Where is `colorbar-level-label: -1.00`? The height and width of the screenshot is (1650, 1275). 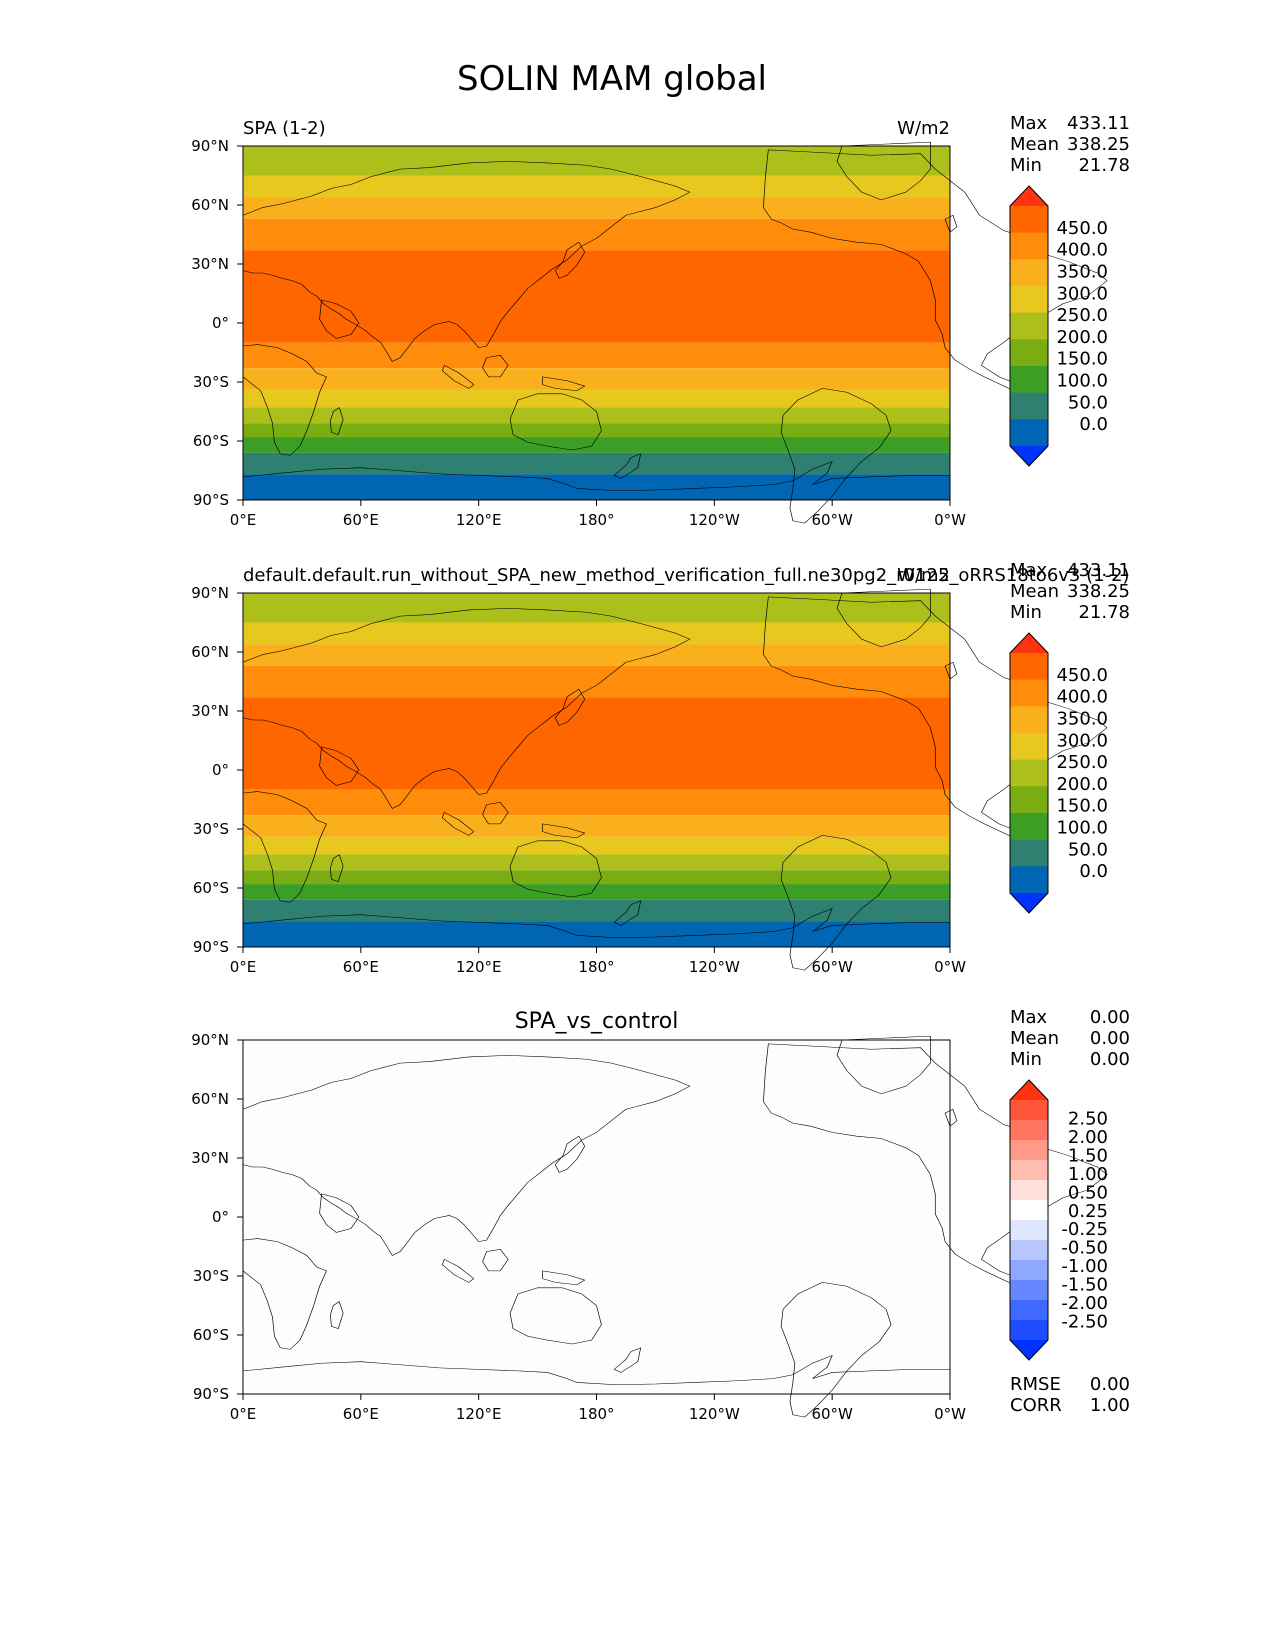 colorbar-level-label: -1.00 is located at coordinates (1084, 1266).